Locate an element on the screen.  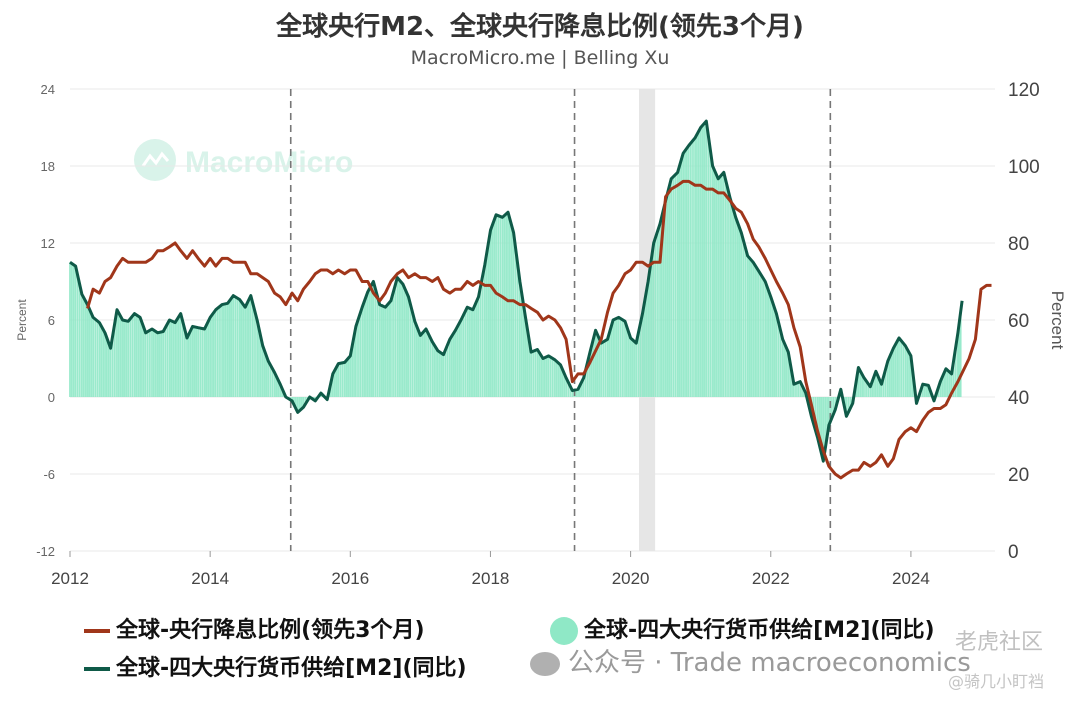
left-tick-label: 18 is located at coordinates (48, 166).